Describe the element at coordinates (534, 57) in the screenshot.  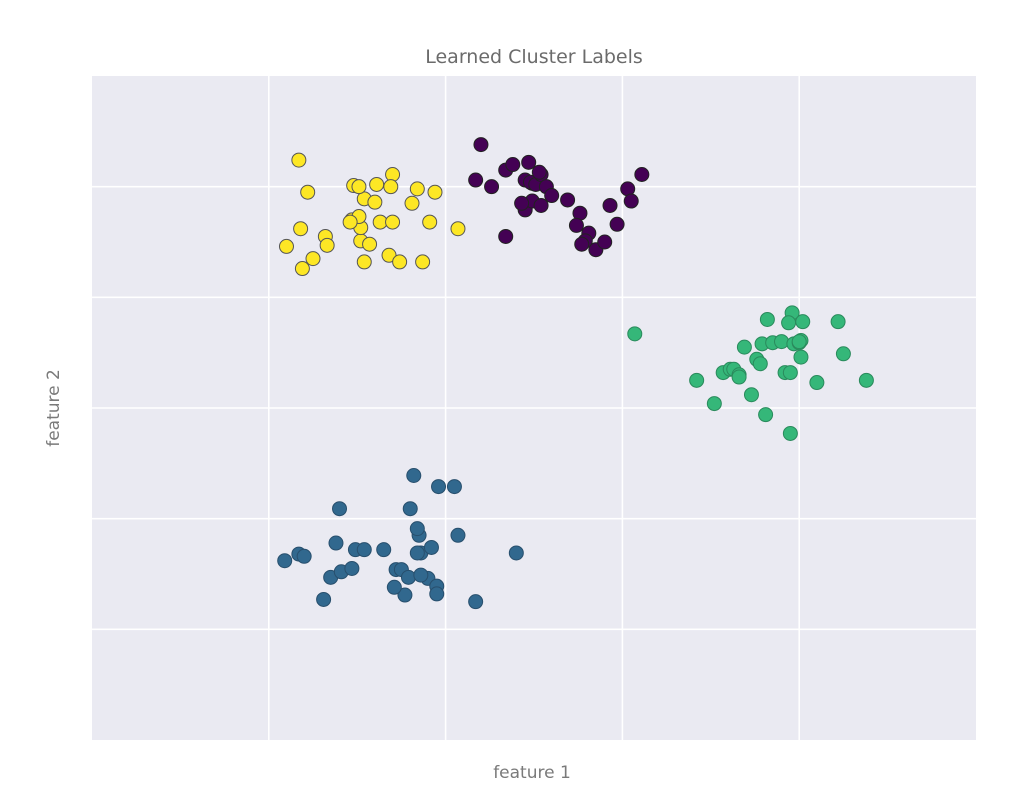
I see `chart-title: Learned Cluster Labels` at that location.